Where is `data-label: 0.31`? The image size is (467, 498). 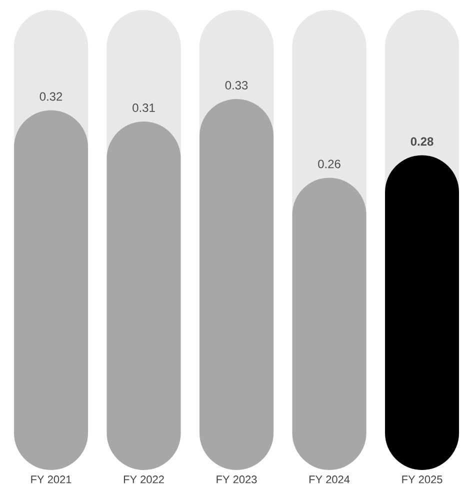 data-label: 0.31 is located at coordinates (143, 108).